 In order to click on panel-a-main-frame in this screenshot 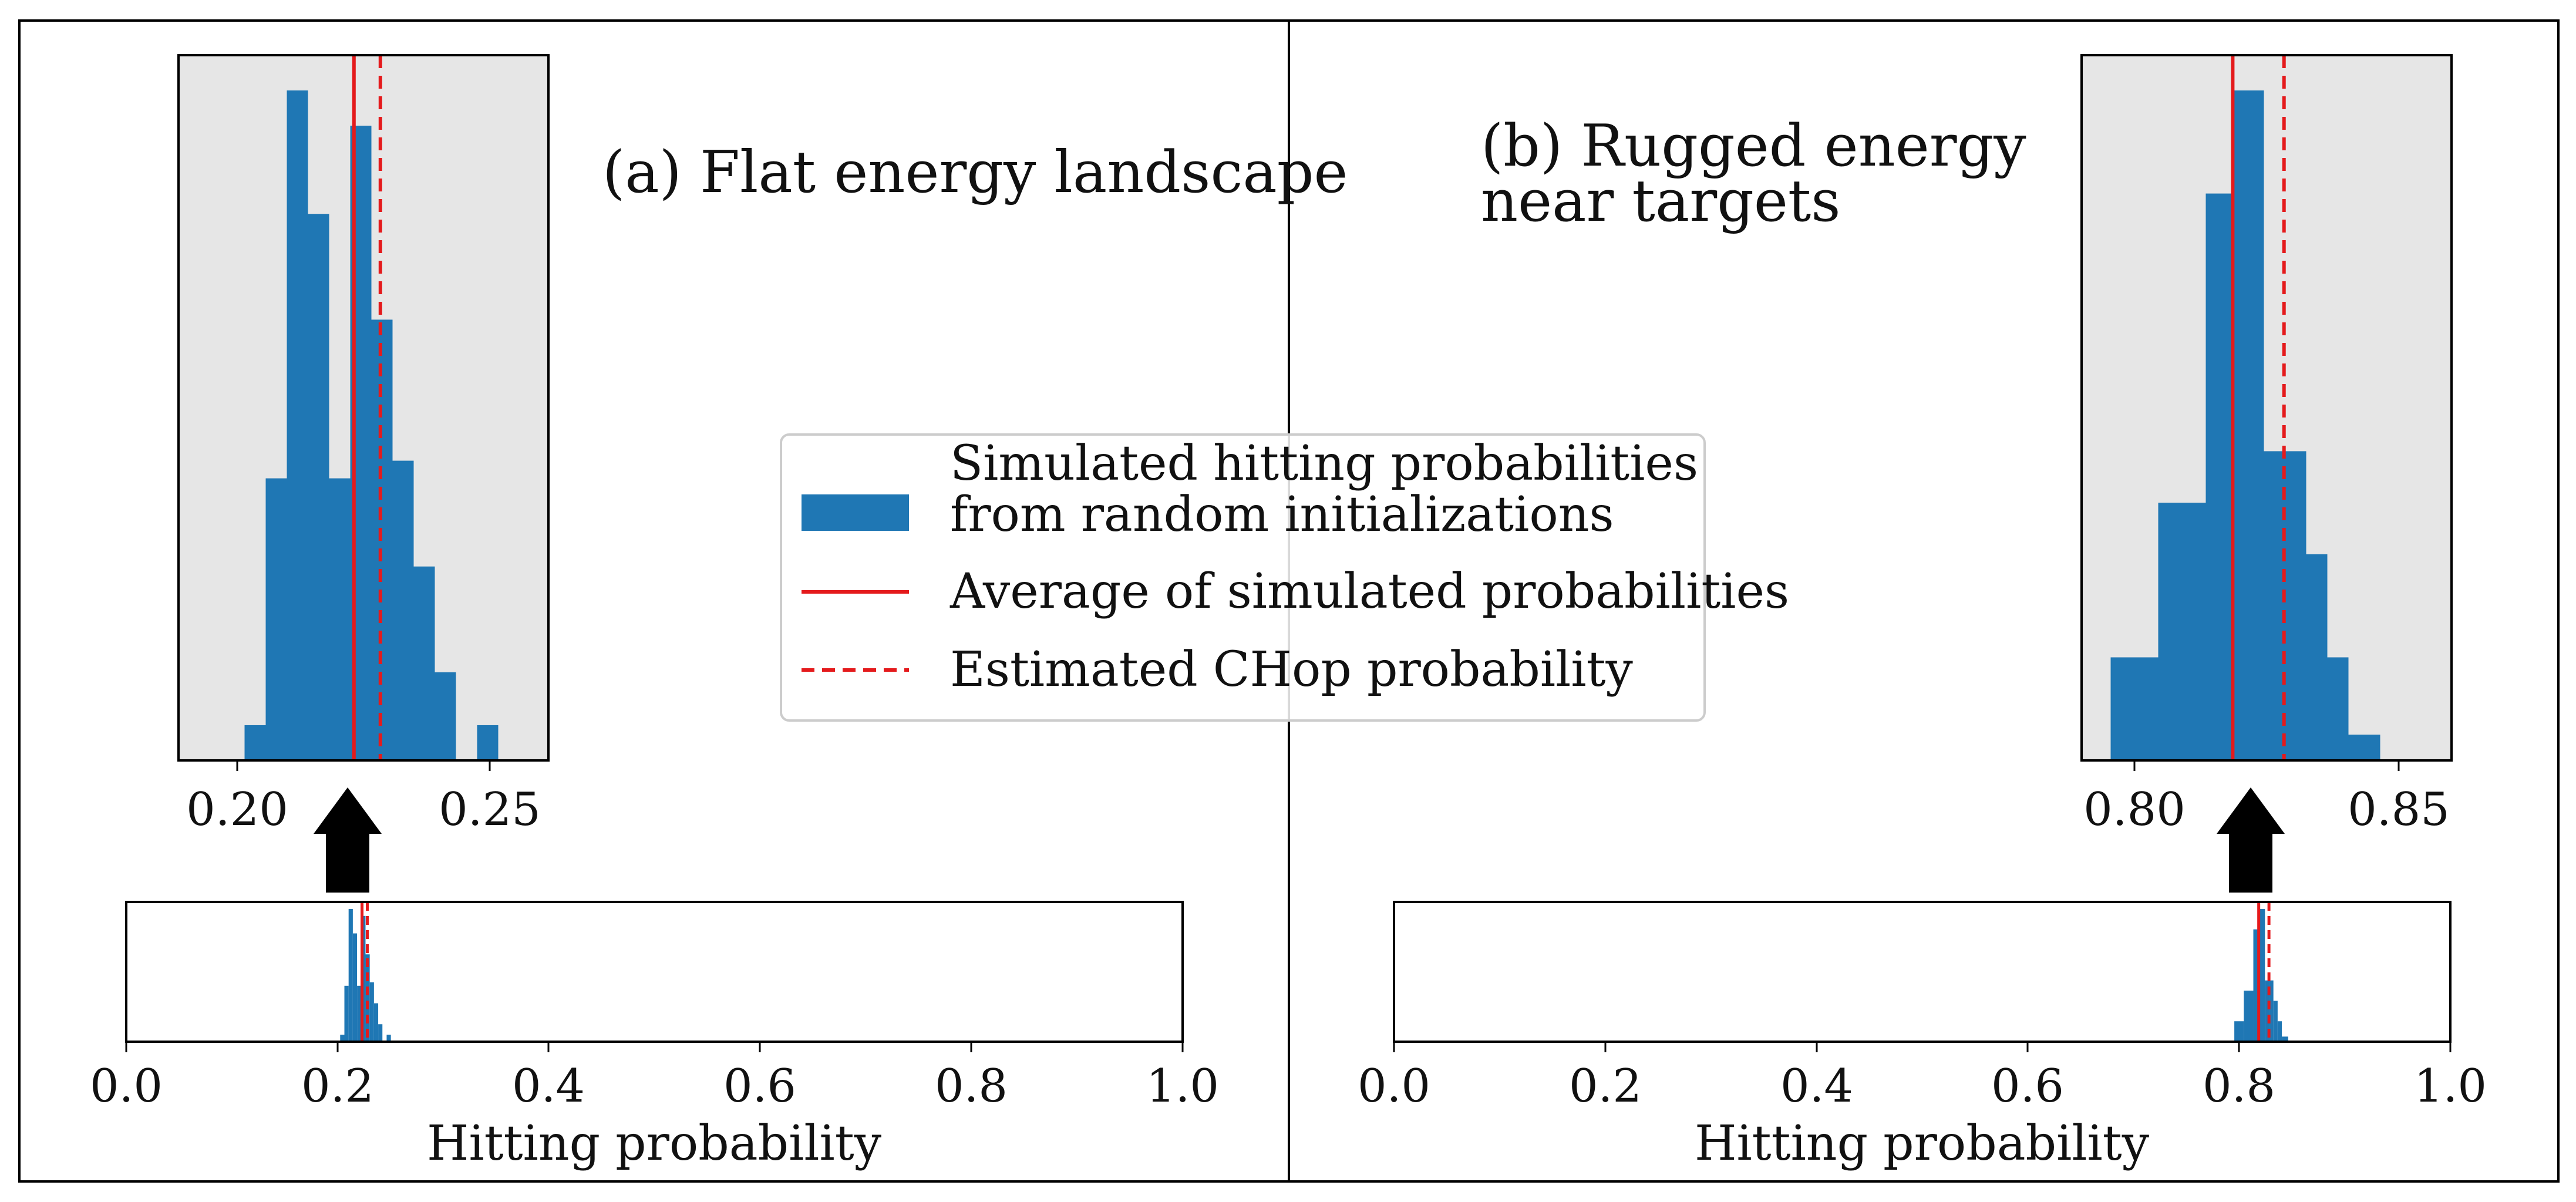, I will do `click(654, 972)`.